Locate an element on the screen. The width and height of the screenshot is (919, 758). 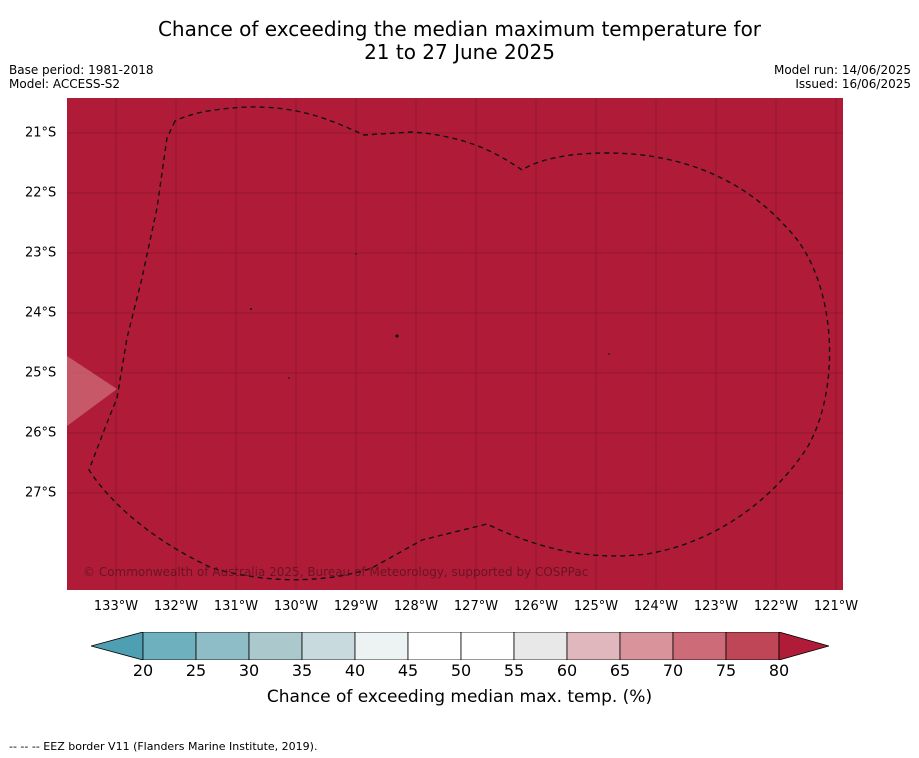
lon-label-133w: 133°W is located at coordinates (116, 606).